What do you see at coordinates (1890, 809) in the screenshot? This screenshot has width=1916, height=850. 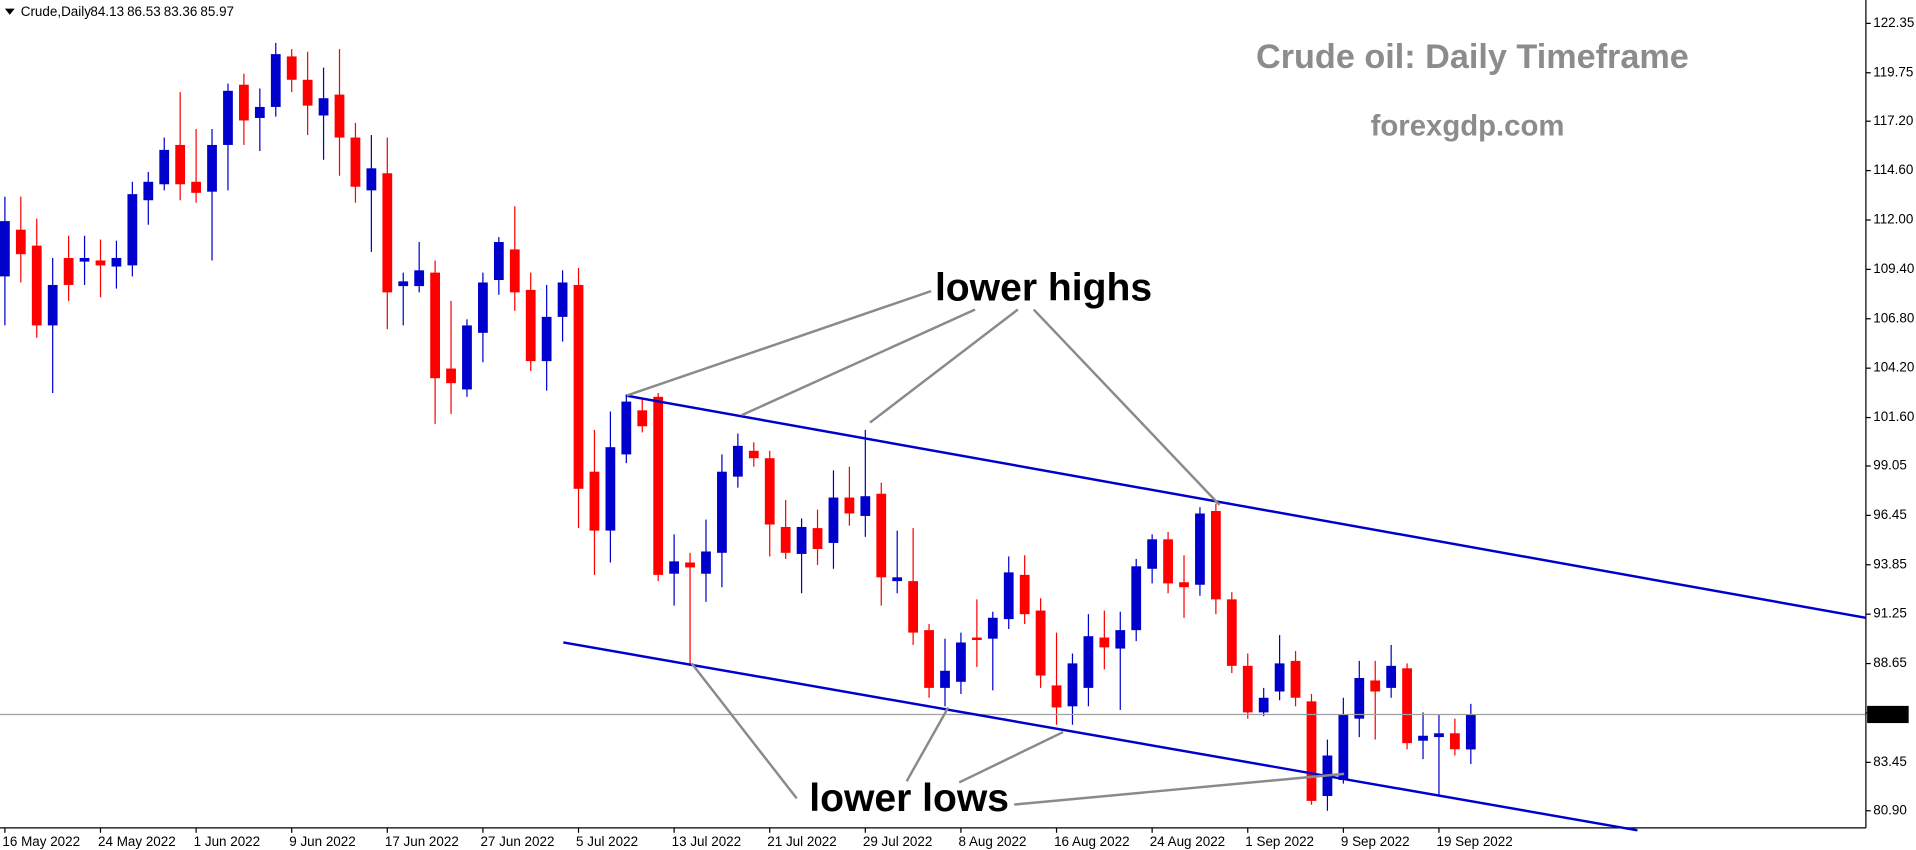 I see `y-tick-label: 80.90` at bounding box center [1890, 809].